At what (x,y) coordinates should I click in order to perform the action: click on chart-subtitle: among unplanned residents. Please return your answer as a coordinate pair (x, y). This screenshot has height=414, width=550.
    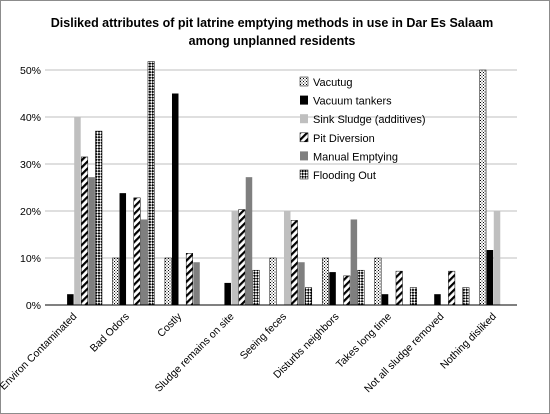
    Looking at the image, I should click on (272, 41).